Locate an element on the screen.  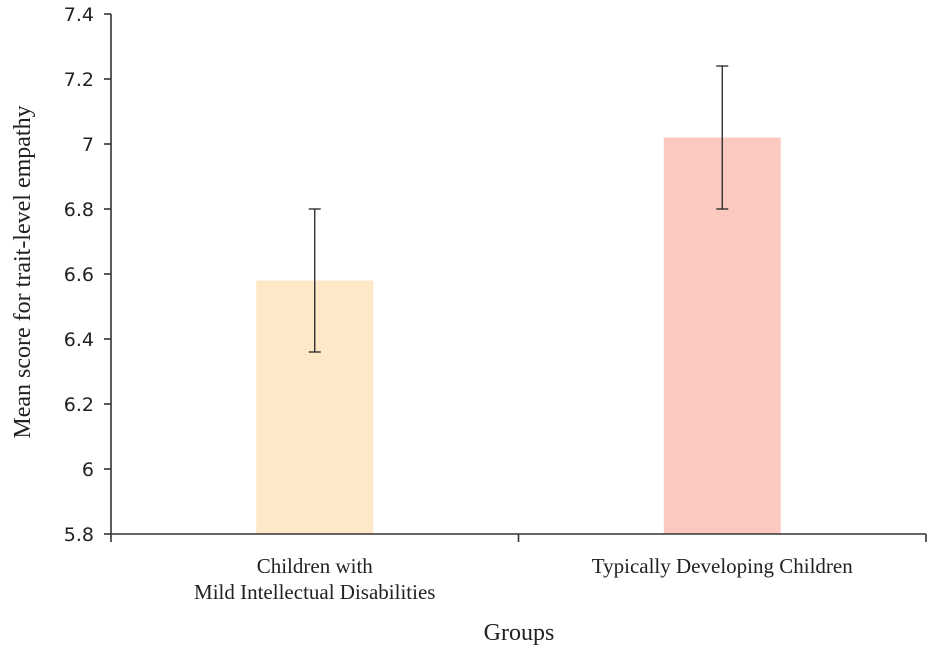
x-tick-label: Typically Developing Children is located at coordinates (722, 566).